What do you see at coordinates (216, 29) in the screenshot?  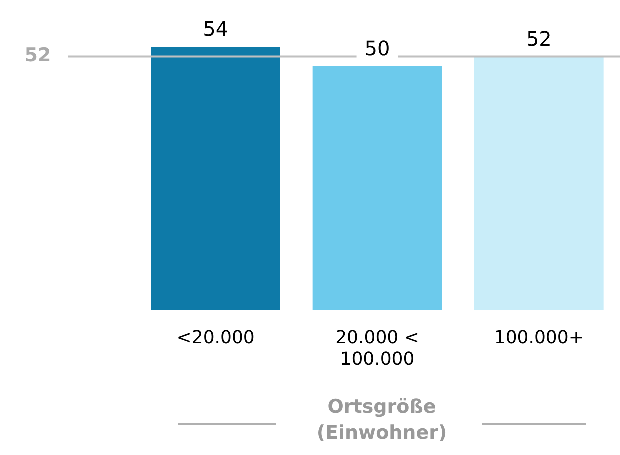 I see `data-label: 54` at bounding box center [216, 29].